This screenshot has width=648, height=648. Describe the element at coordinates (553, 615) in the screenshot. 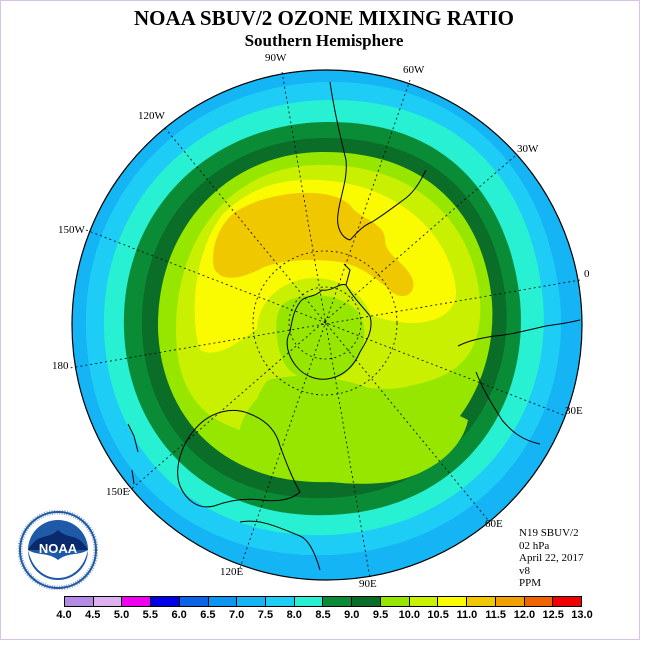

I see `scale-tick-label: 12.5` at that location.